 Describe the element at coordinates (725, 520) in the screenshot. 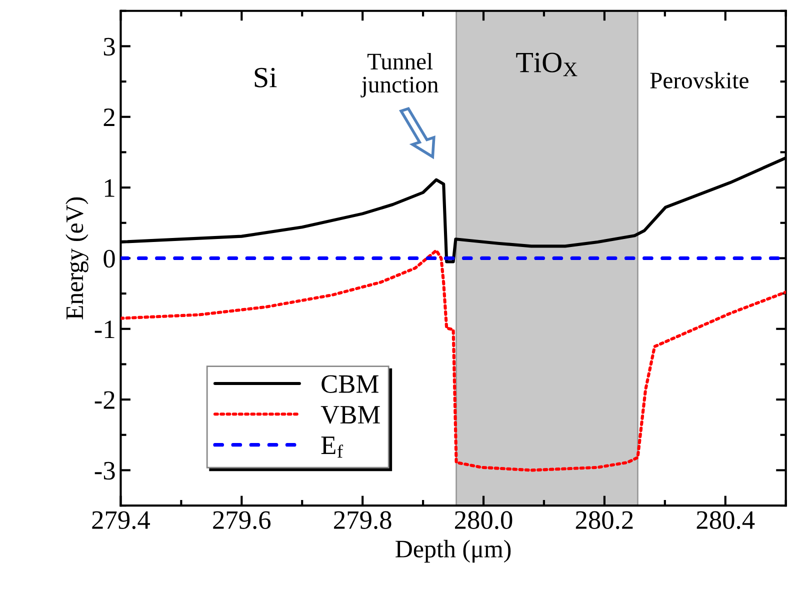

I see `x-tick-label: 280.4` at that location.